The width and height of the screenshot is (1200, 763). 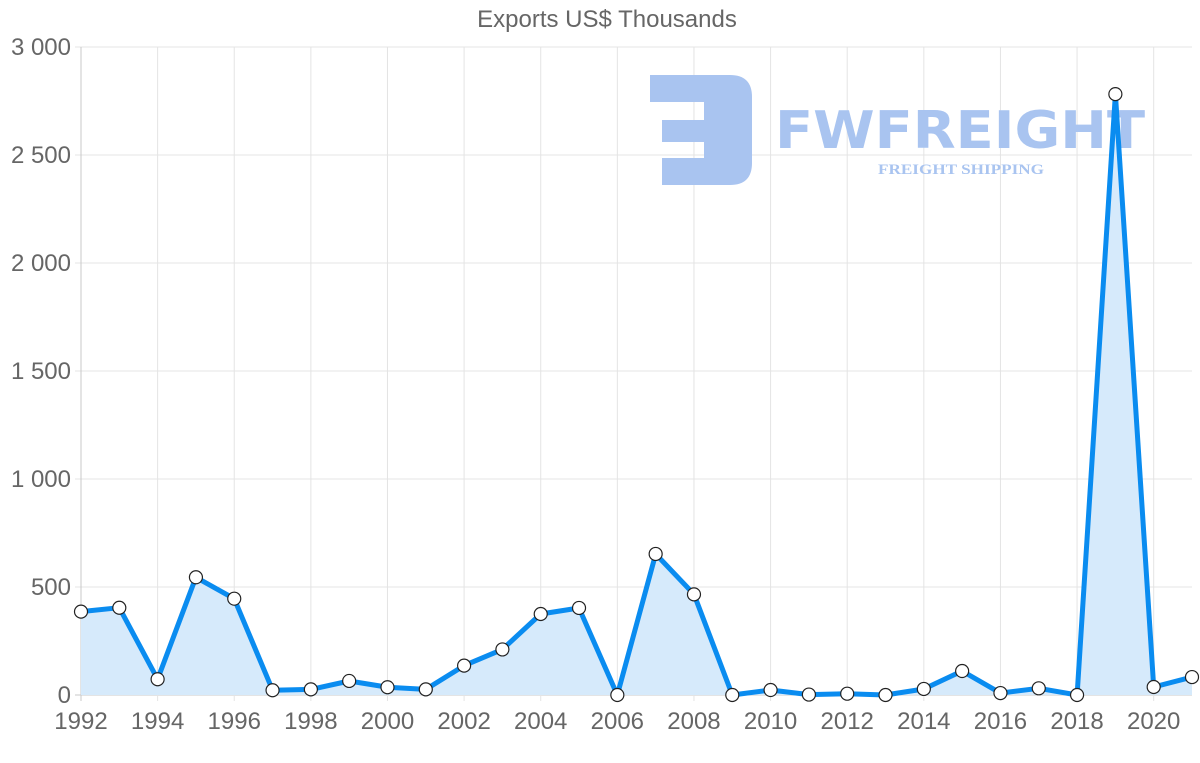 I want to click on y-tick-label: 1 000, so click(x=41, y=479).